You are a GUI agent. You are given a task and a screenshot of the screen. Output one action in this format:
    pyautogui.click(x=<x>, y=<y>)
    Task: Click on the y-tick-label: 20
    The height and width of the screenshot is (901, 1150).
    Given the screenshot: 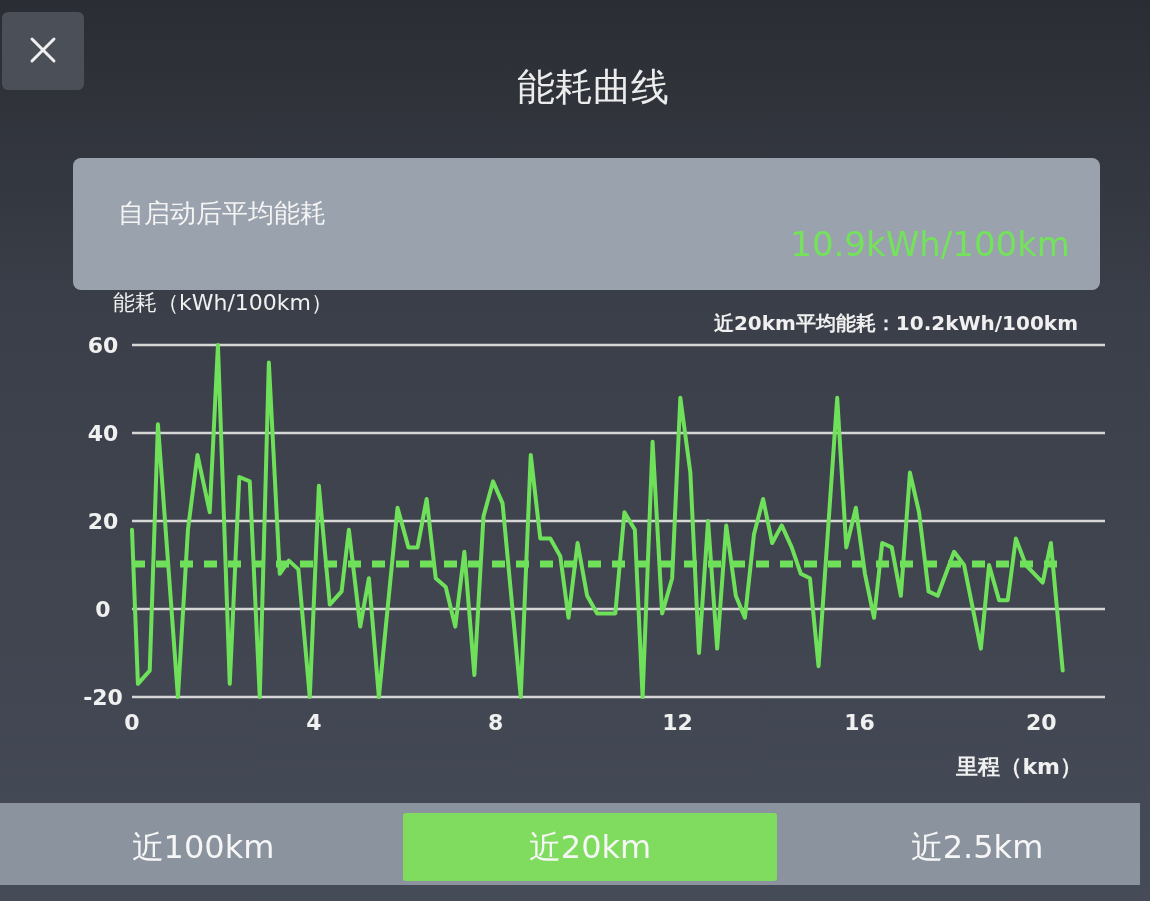 What is the action you would take?
    pyautogui.click(x=103, y=521)
    